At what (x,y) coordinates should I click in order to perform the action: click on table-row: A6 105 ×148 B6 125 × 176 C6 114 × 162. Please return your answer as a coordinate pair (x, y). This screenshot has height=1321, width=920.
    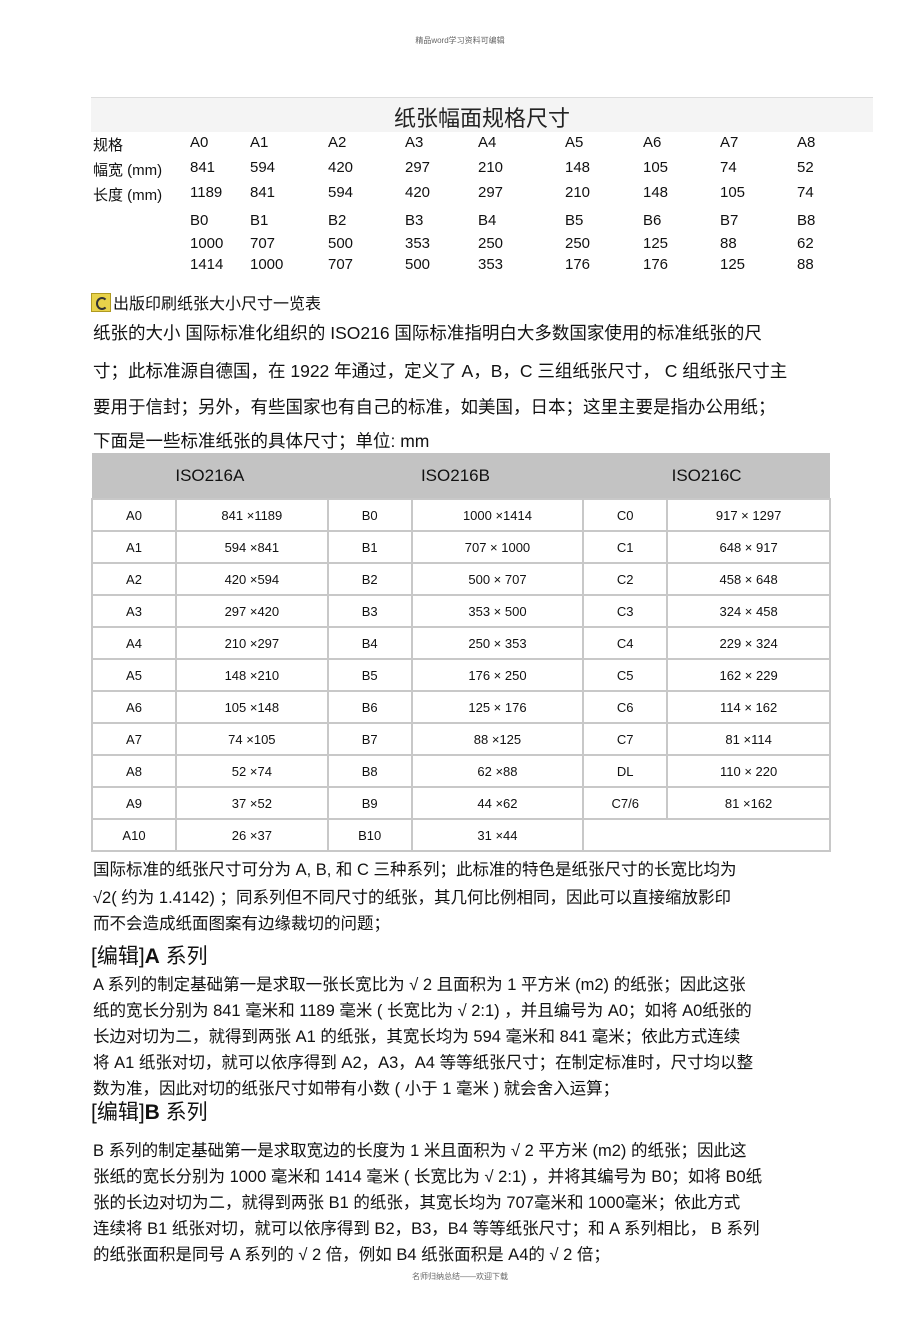
    Looking at the image, I should click on (461, 707).